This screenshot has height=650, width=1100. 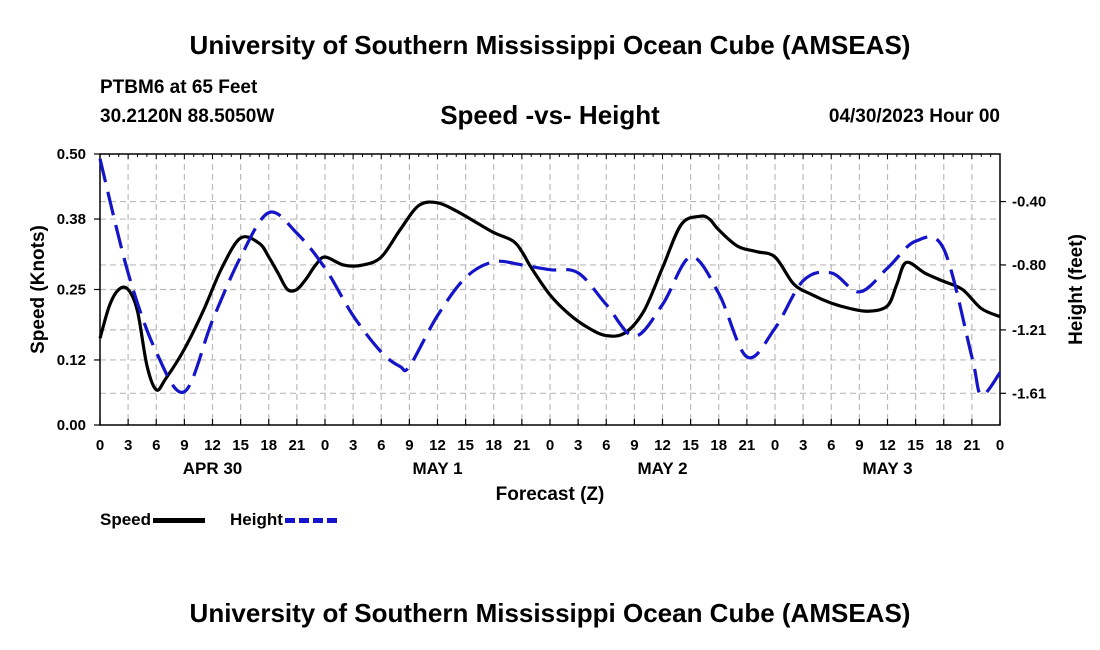 I want to click on legend-height-label: Height, so click(x=256, y=519).